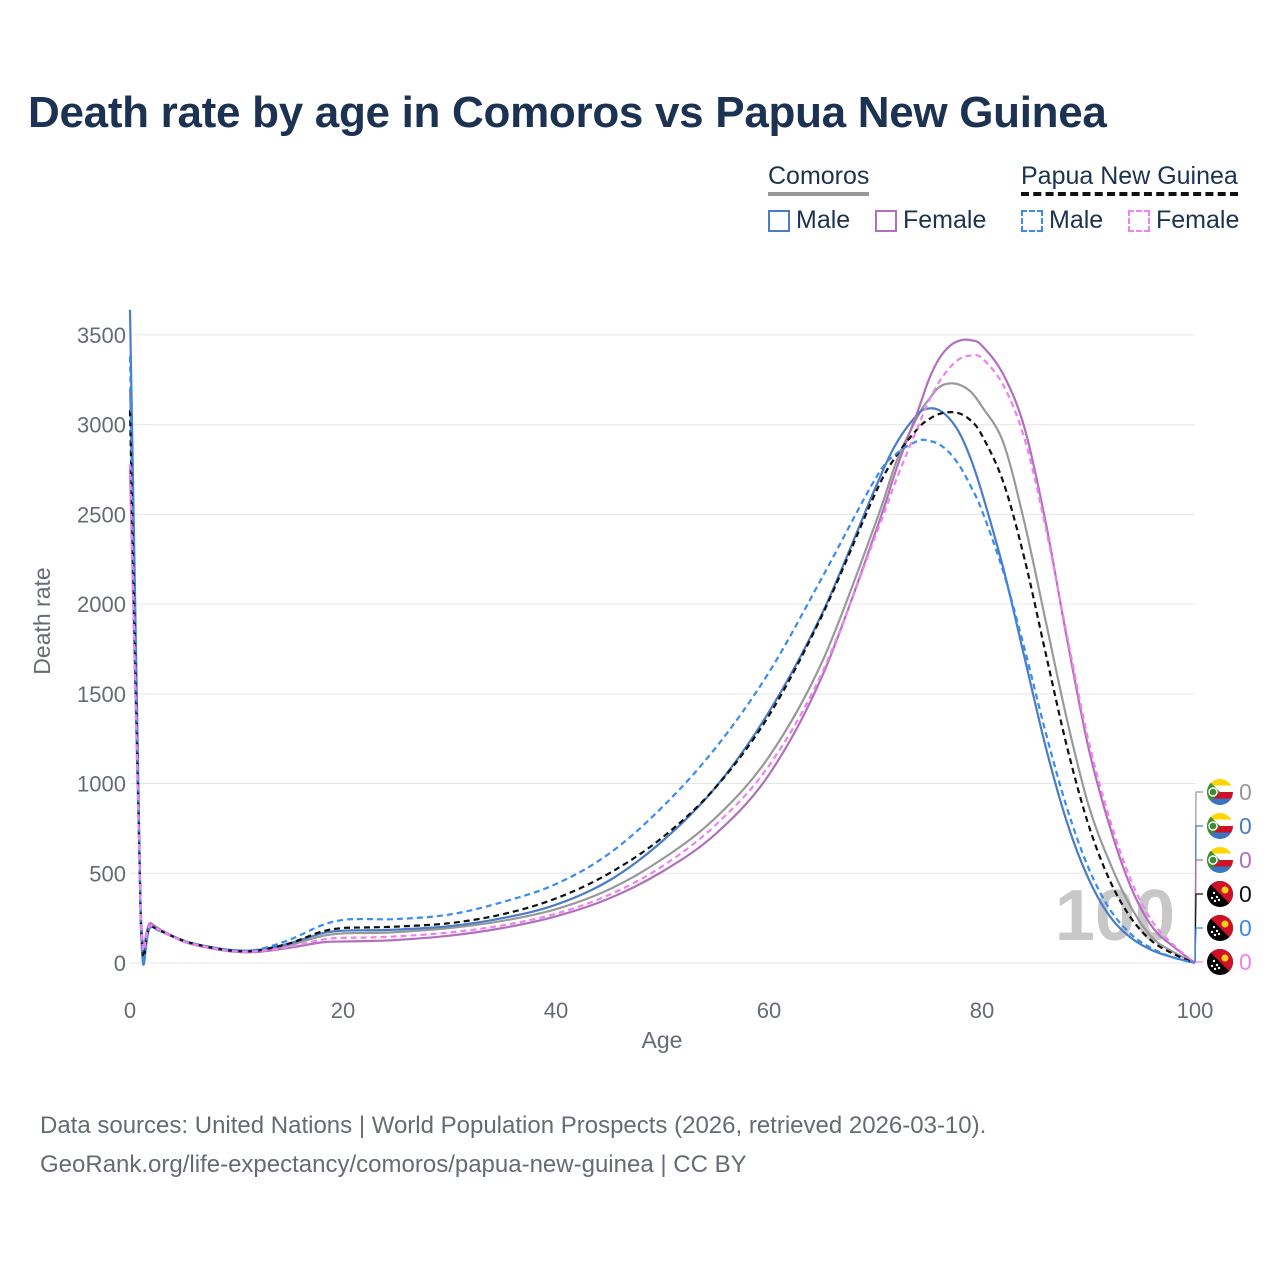 This screenshot has width=1280, height=1280. I want to click on legend-group-title-comoros: Comoros, so click(819, 176).